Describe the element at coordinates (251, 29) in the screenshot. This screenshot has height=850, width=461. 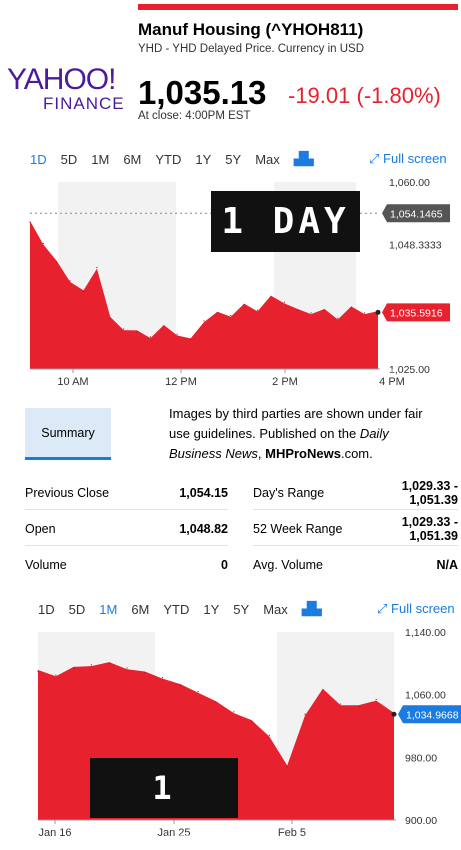
I see `page-title: Manuf Housing (^YHOH811)` at that location.